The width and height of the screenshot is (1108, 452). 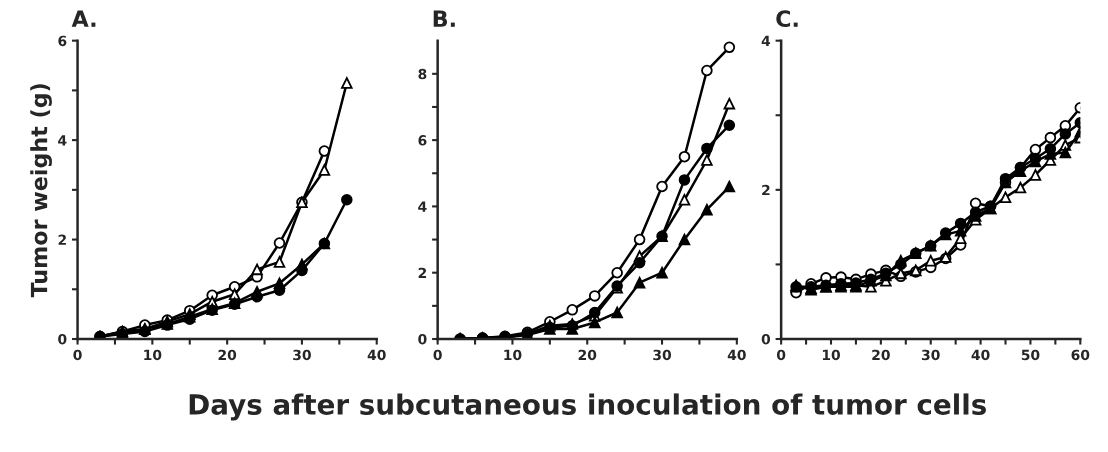 I want to click on y-axis-title: Tumor weight (g), so click(x=41, y=191).